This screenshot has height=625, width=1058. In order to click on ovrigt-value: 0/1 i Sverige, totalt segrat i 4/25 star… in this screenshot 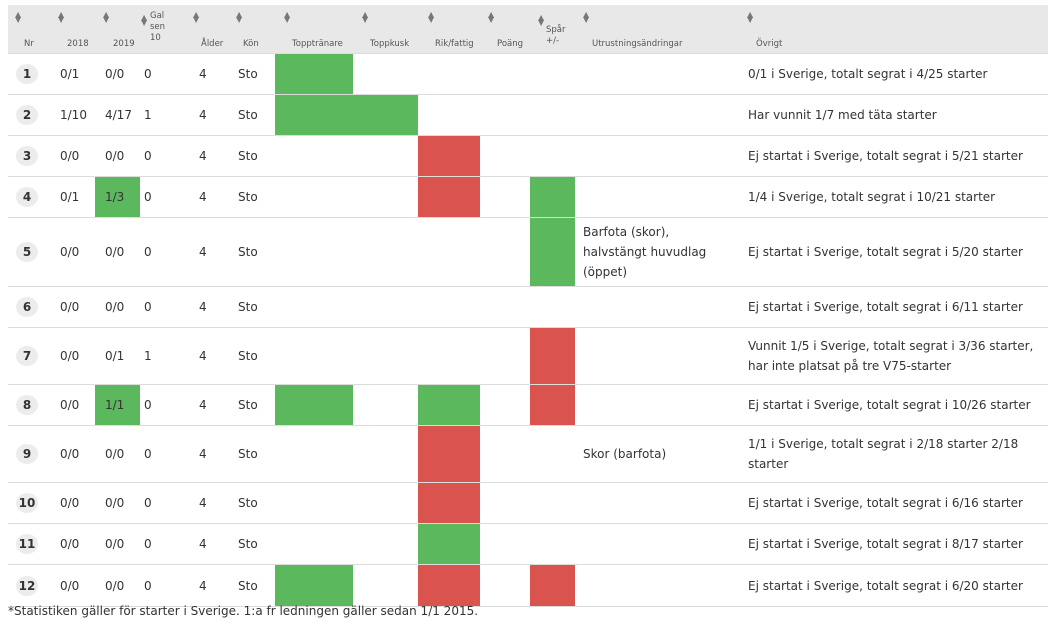, I will do `click(868, 74)`.